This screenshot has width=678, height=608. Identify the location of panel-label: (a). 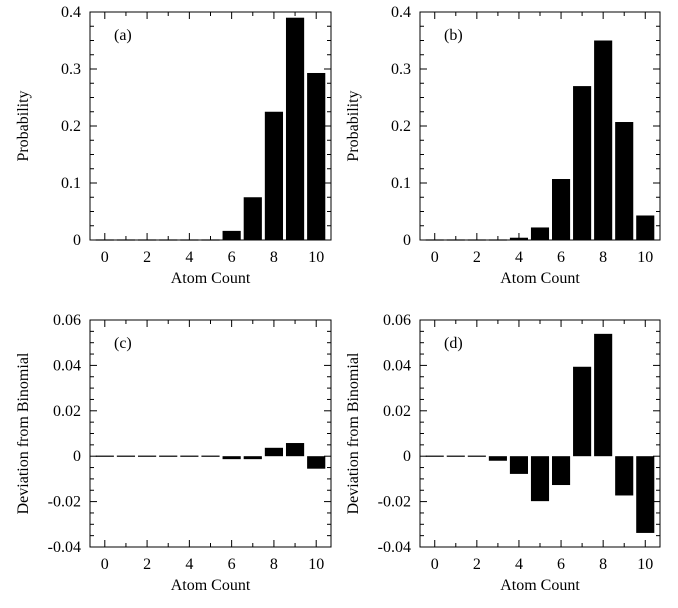
(123, 35).